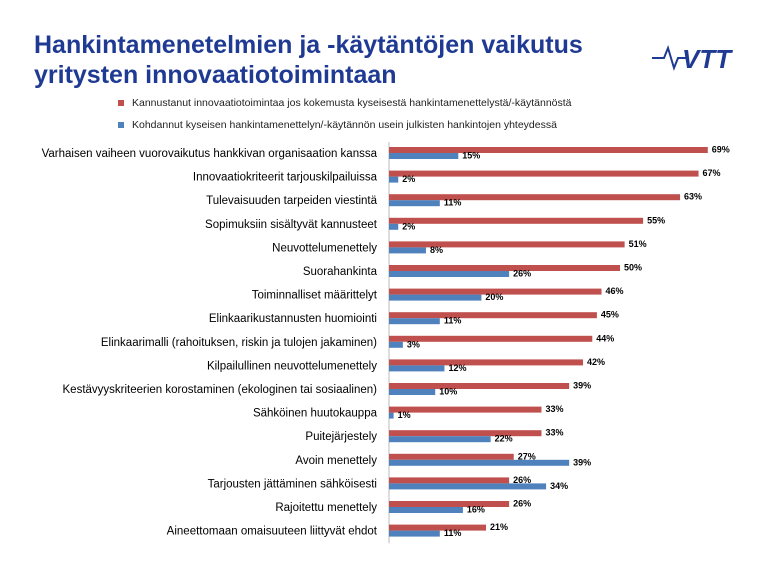 The width and height of the screenshot is (768, 576). Describe the element at coordinates (499, 527) in the screenshot. I see `data-label-series-1: 21%` at that location.